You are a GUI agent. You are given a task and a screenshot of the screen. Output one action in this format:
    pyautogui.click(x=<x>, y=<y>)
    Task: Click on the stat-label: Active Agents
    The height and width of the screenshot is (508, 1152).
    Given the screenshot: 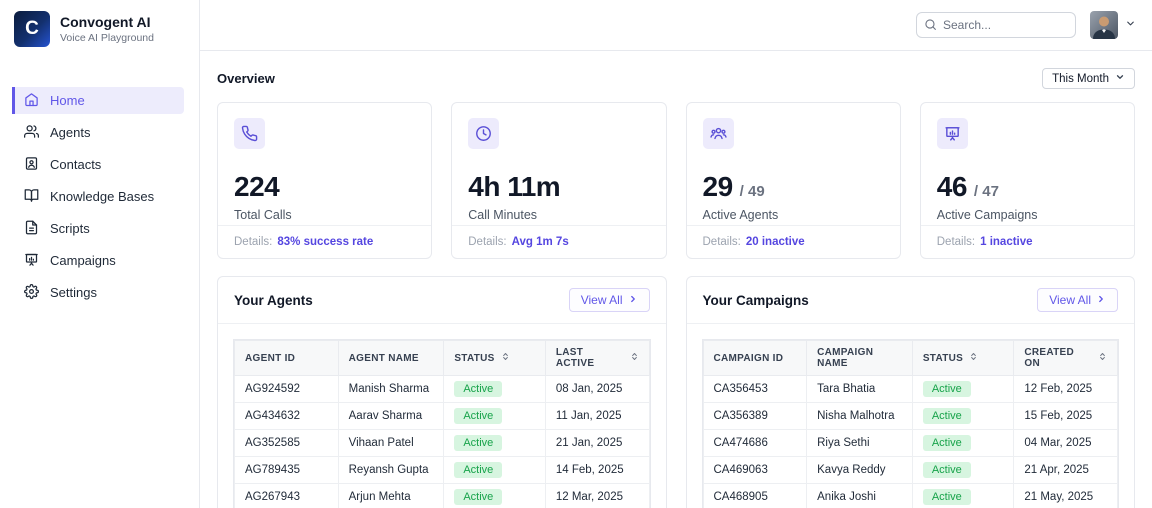 What is the action you would take?
    pyautogui.click(x=740, y=215)
    